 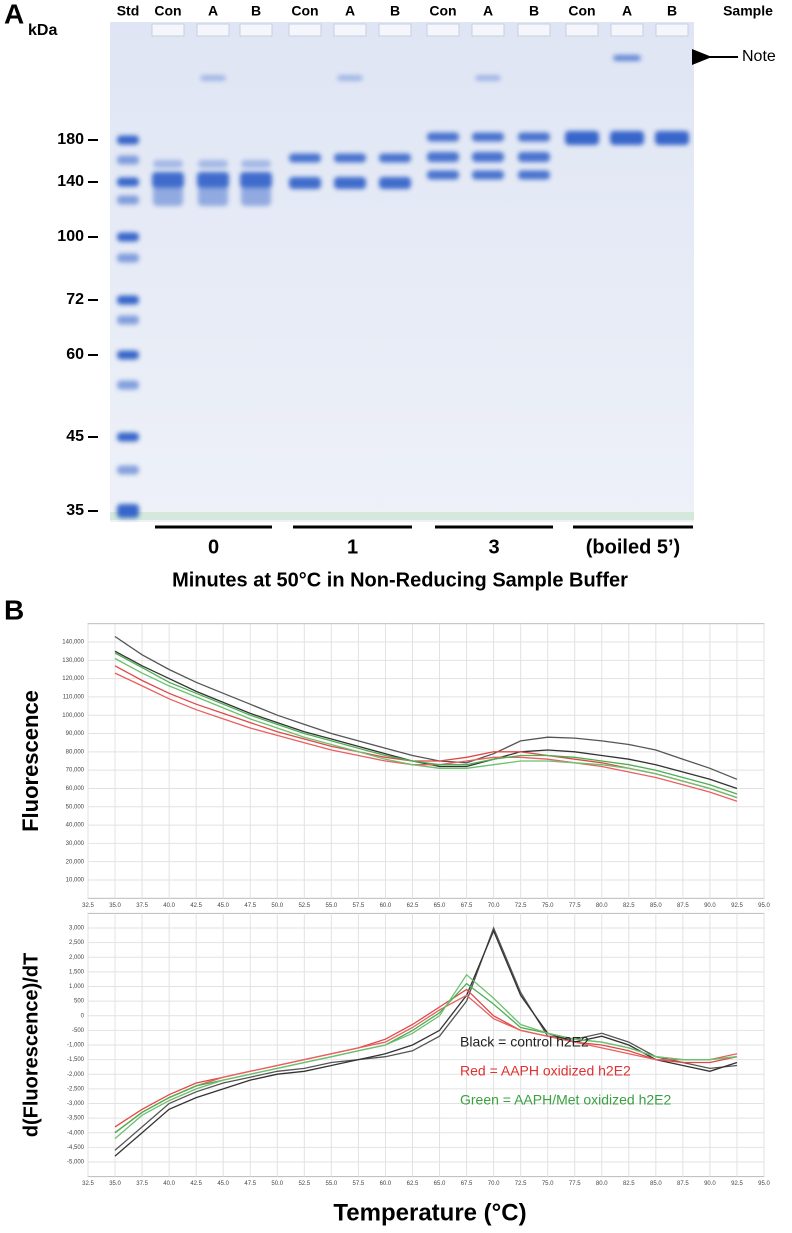 I want to click on y-tick-label: -3,000, so click(x=76, y=1104).